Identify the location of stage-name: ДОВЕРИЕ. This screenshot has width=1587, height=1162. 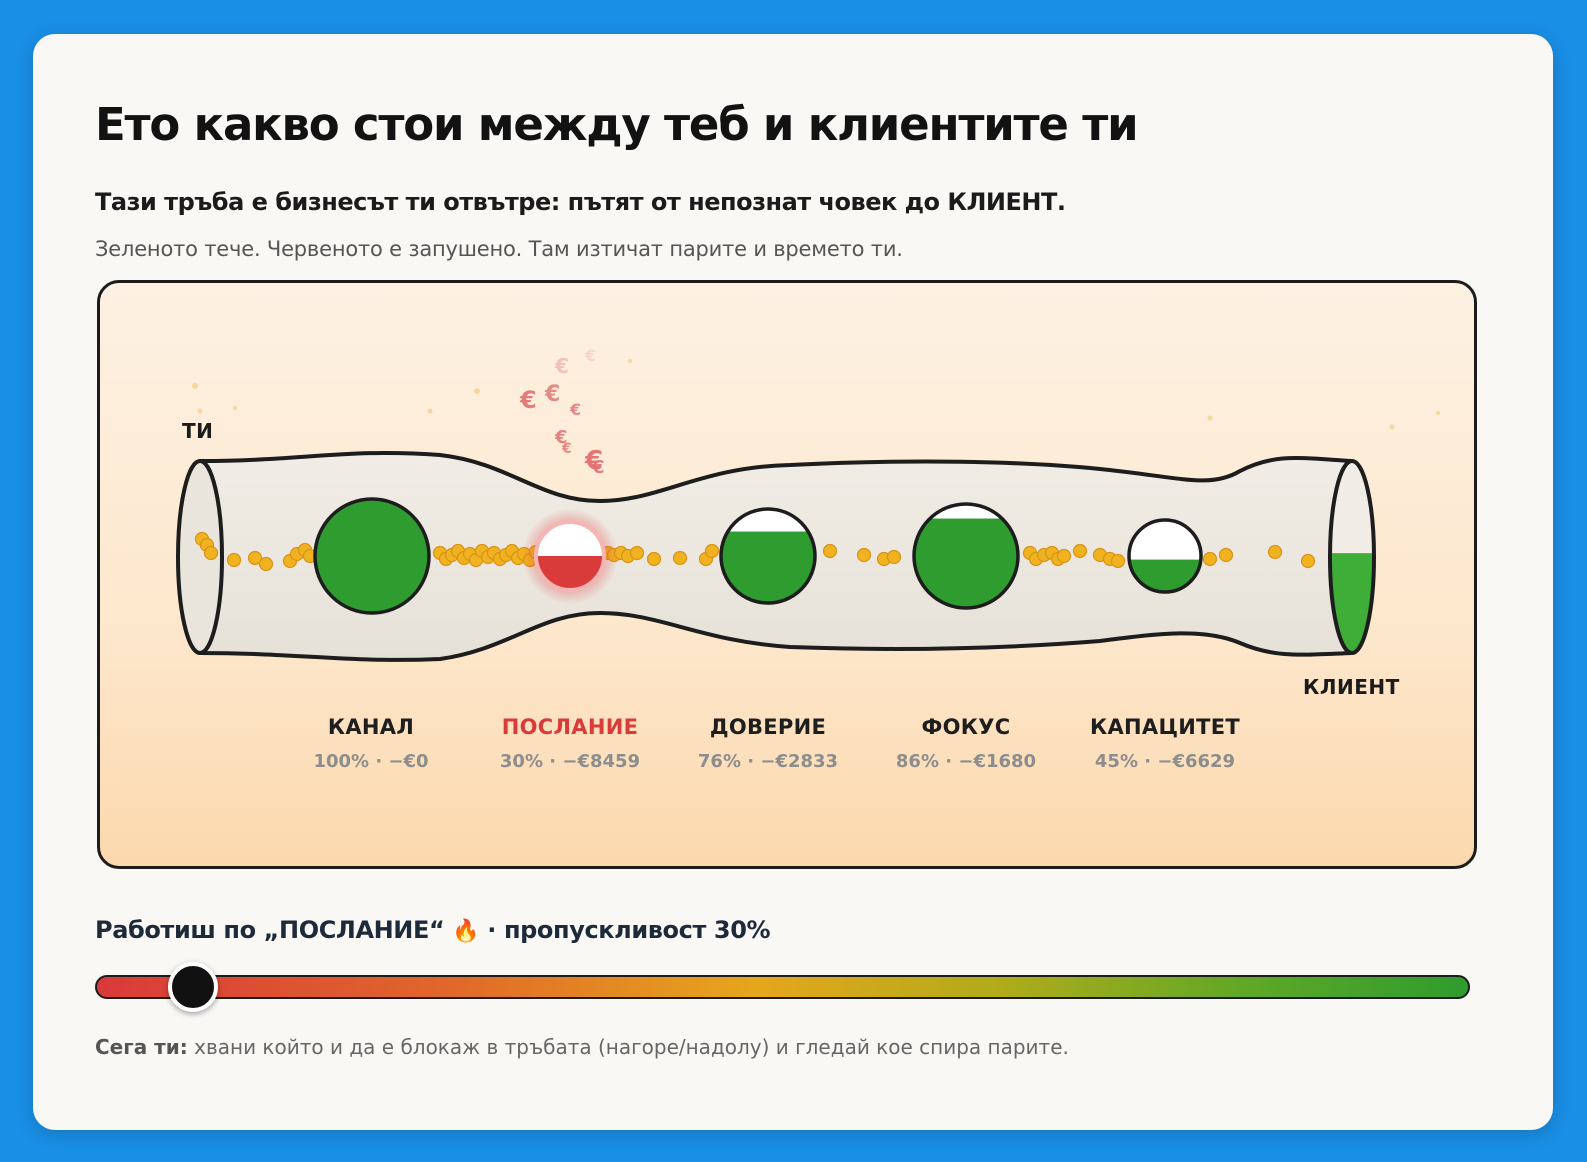
(768, 727).